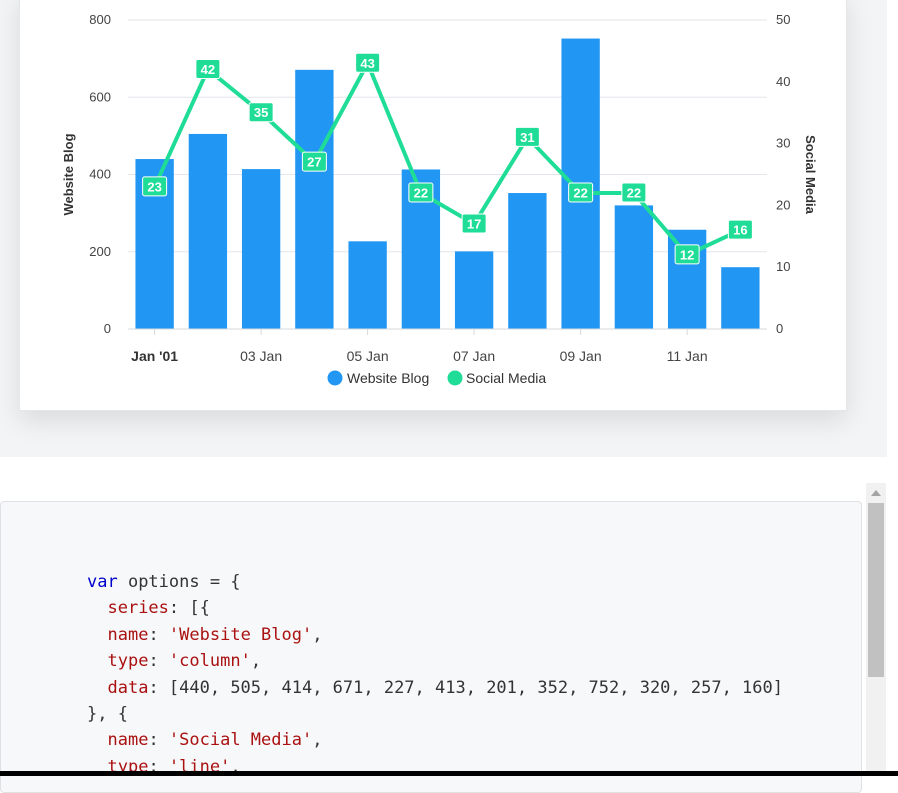 The width and height of the screenshot is (898, 793). I want to click on x-tick-label: 09 Jan, so click(581, 356).